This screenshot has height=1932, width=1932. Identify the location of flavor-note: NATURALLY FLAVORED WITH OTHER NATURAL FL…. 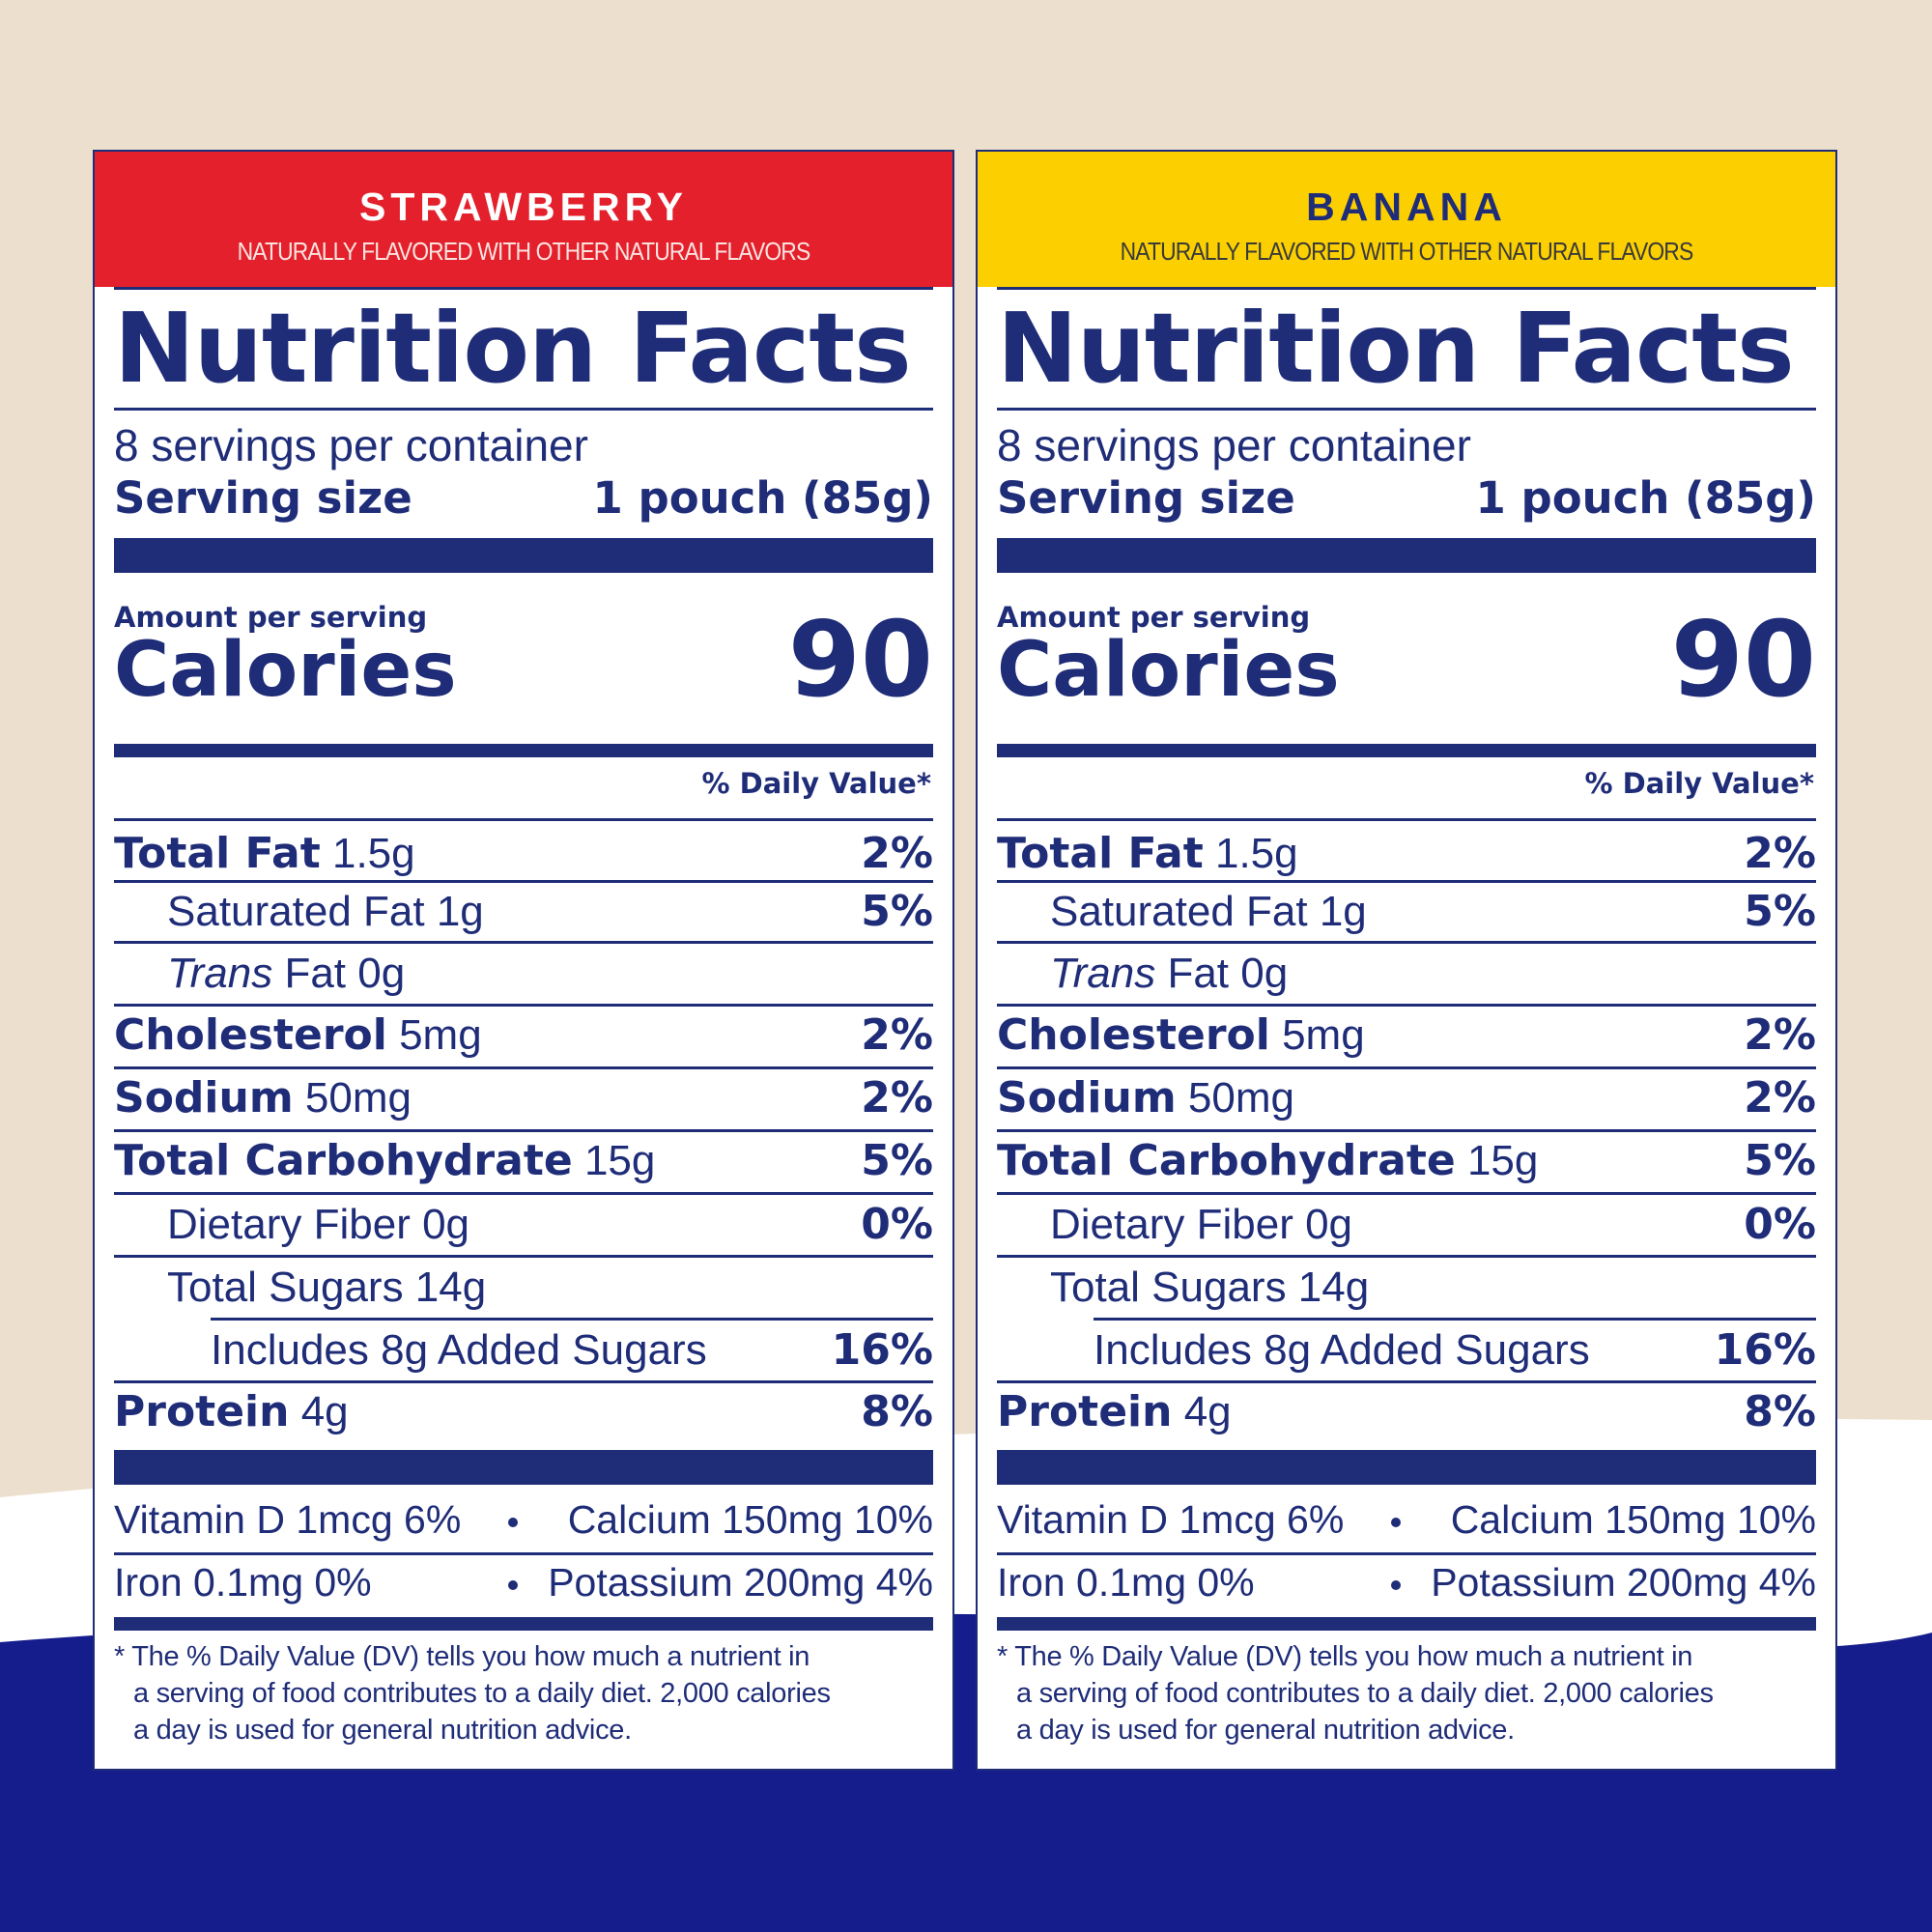
(1407, 252).